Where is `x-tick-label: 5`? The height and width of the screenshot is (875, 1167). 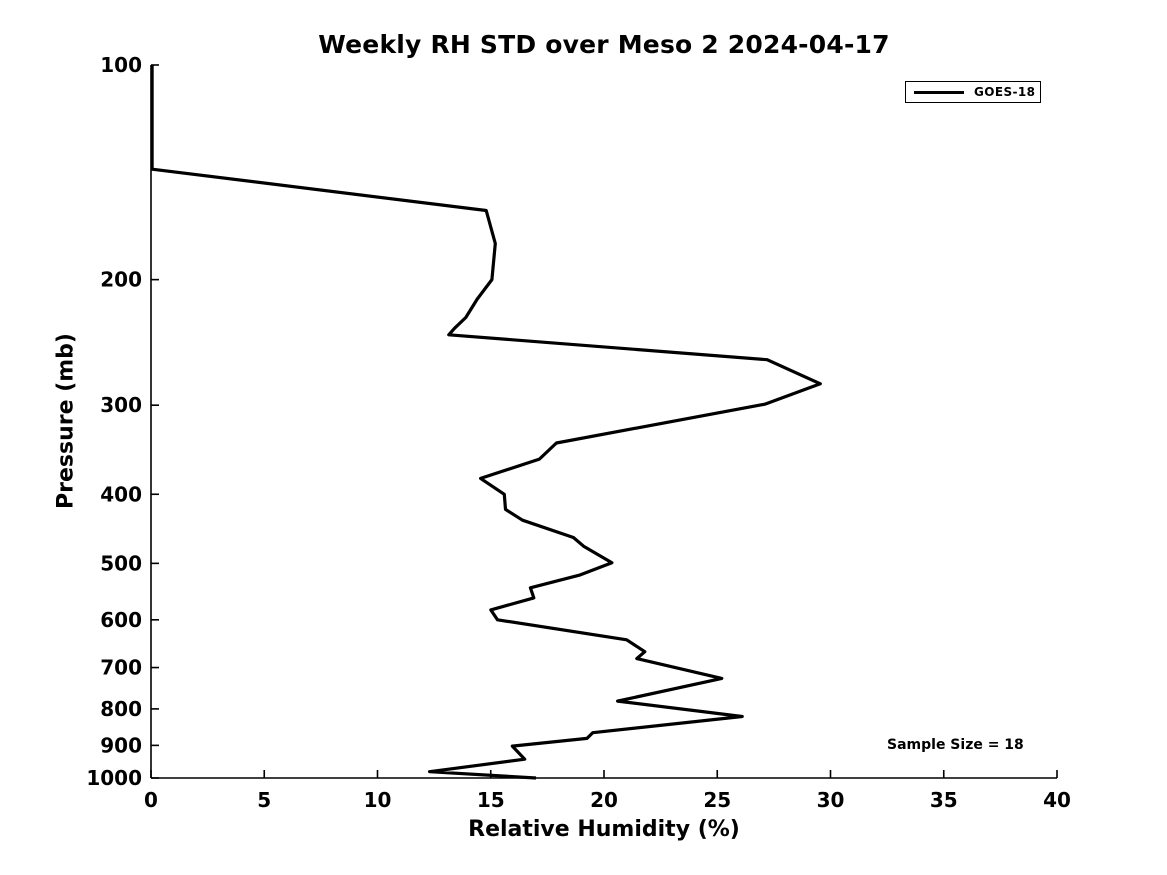
x-tick-label: 5 is located at coordinates (264, 800).